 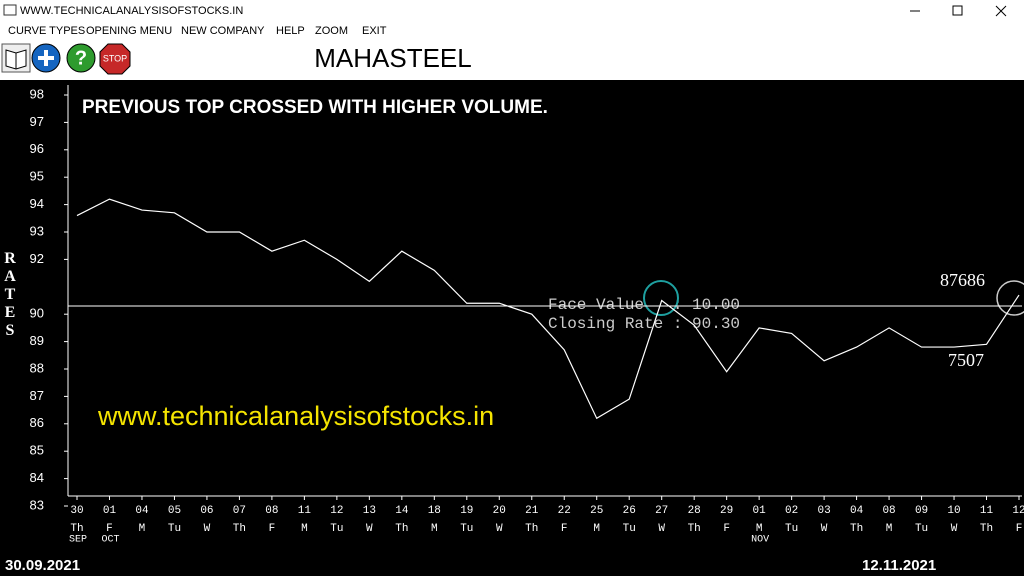 I want to click on x-tick-label: 03, so click(x=824, y=511).